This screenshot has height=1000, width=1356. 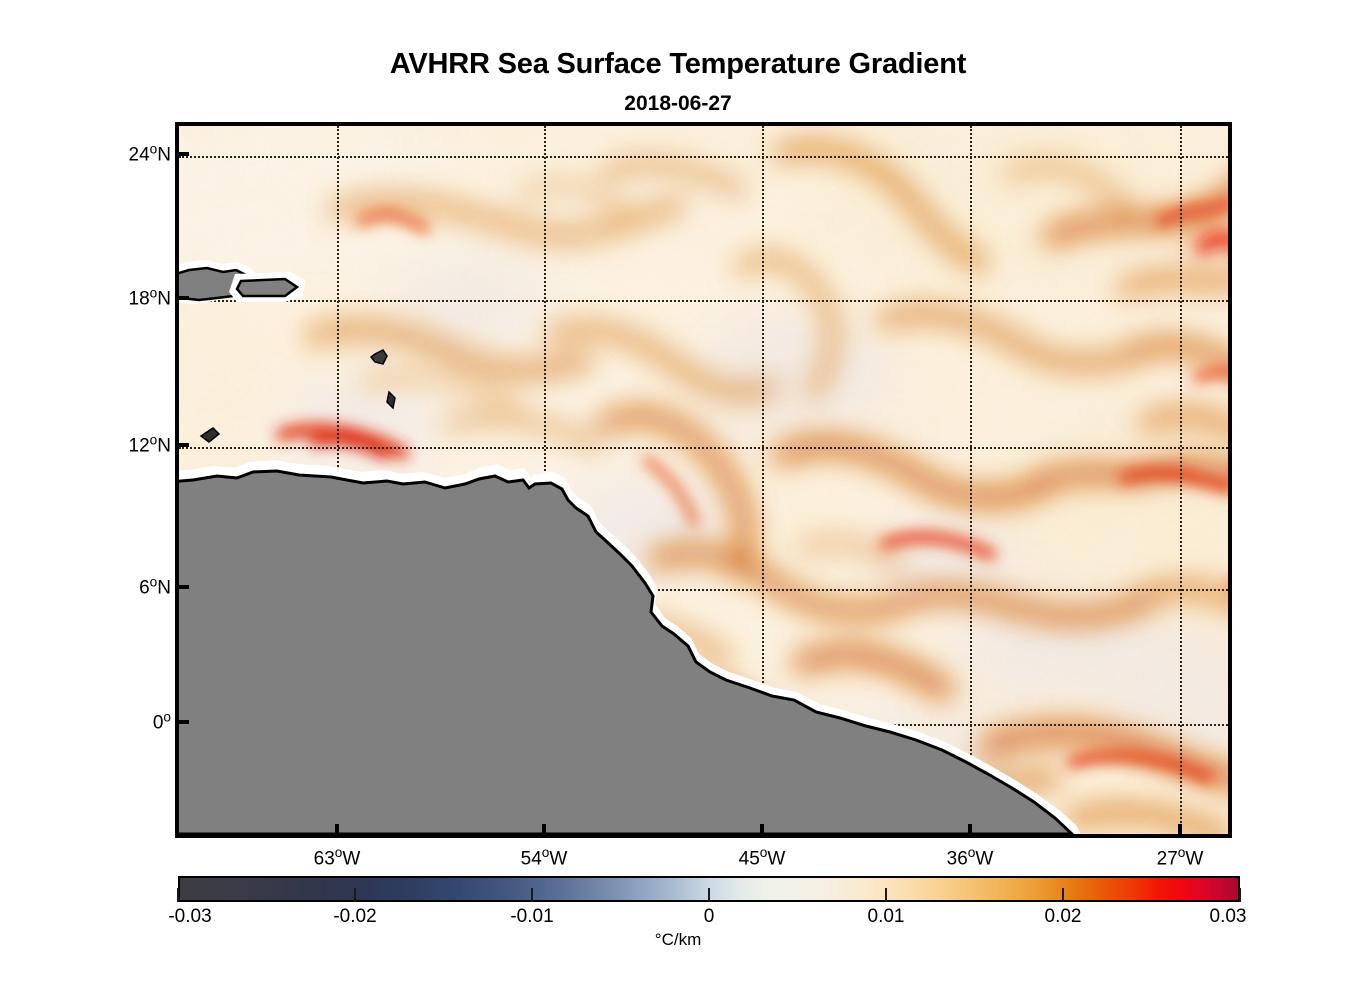 What do you see at coordinates (678, 64) in the screenshot?
I see `page-title: AVHRR Sea Surface Temperature Gradient` at bounding box center [678, 64].